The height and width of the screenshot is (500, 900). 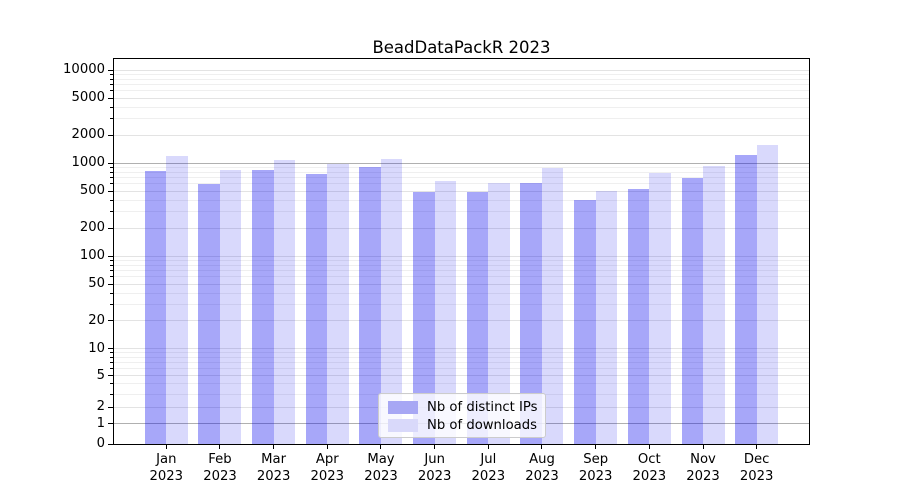 I want to click on x-tick-label: Feb 2023, so click(x=220, y=468).